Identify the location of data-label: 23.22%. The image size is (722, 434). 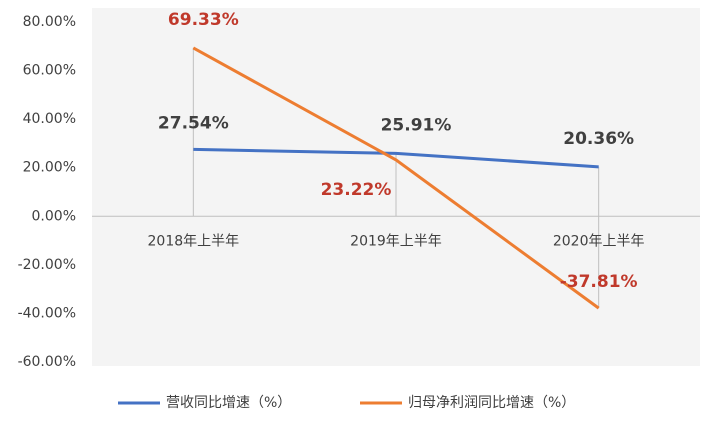
(356, 190).